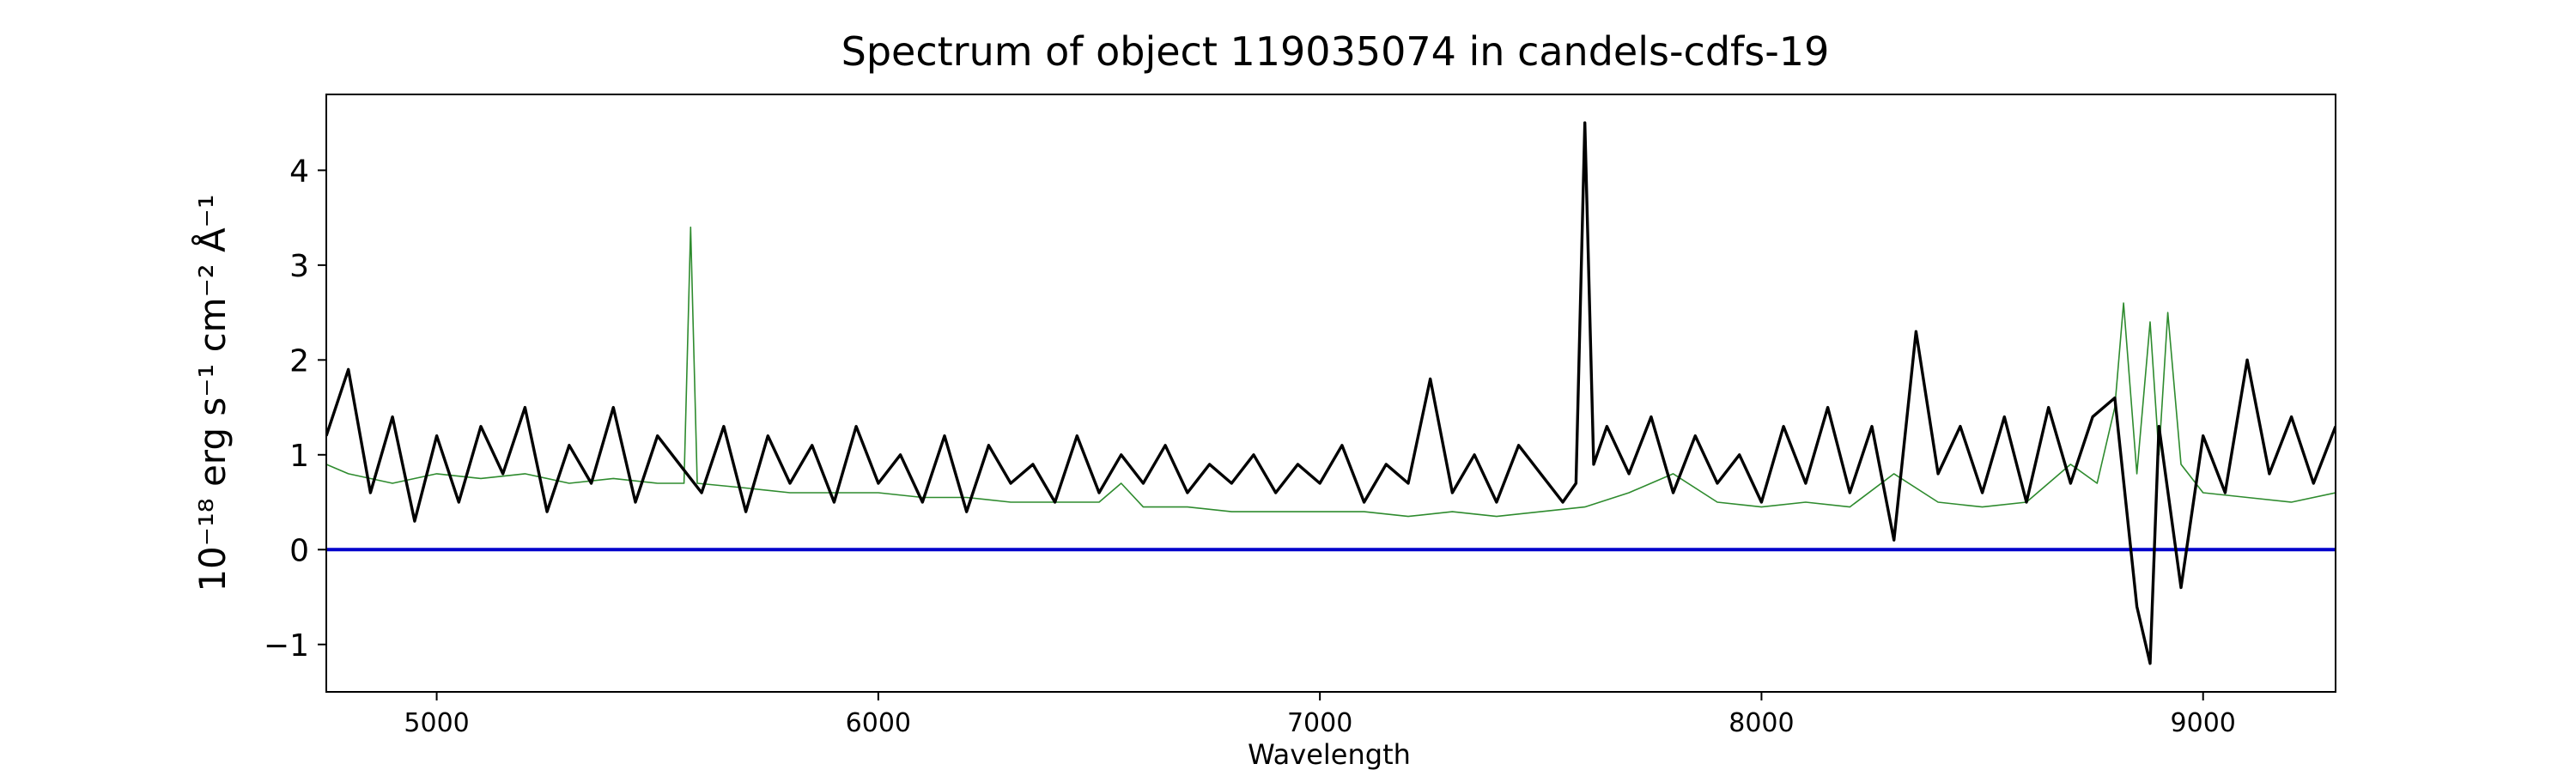 This screenshot has height=776, width=2576. What do you see at coordinates (299, 171) in the screenshot?
I see `y-tick-label: 4` at bounding box center [299, 171].